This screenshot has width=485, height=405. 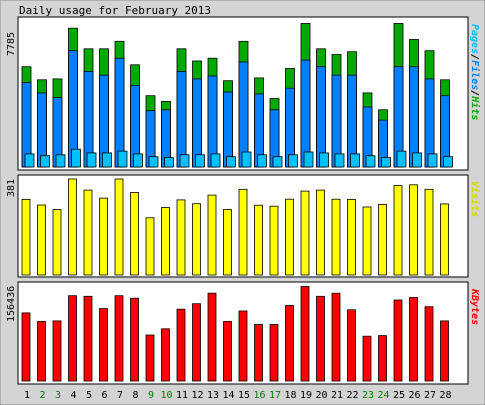 I want to click on legend-files: Files, so click(x=475, y=75).